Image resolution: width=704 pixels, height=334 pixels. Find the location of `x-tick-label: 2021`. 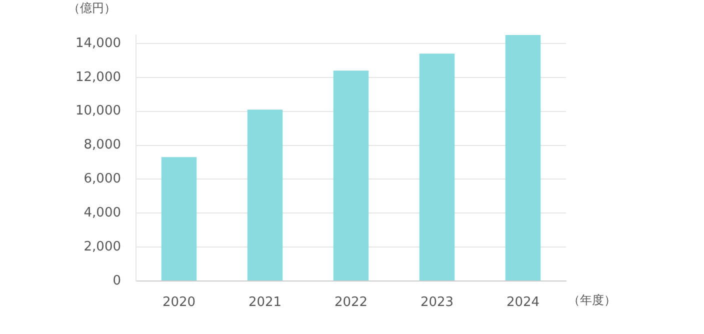

x-tick-label: 2021 is located at coordinates (265, 302).